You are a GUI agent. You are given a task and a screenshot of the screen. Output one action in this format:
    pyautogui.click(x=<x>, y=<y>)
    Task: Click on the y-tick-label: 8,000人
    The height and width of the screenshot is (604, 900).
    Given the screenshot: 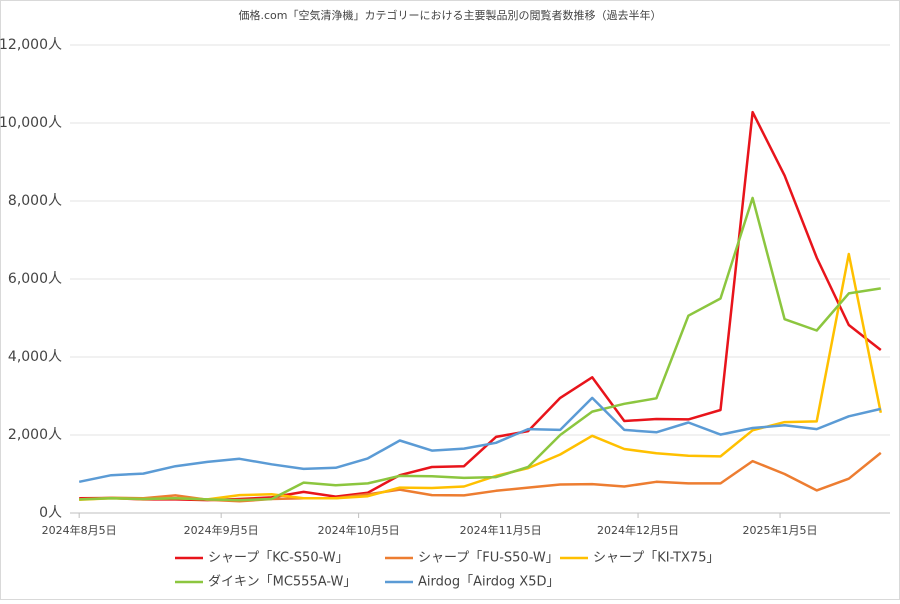 What is the action you would take?
    pyautogui.click(x=35, y=201)
    